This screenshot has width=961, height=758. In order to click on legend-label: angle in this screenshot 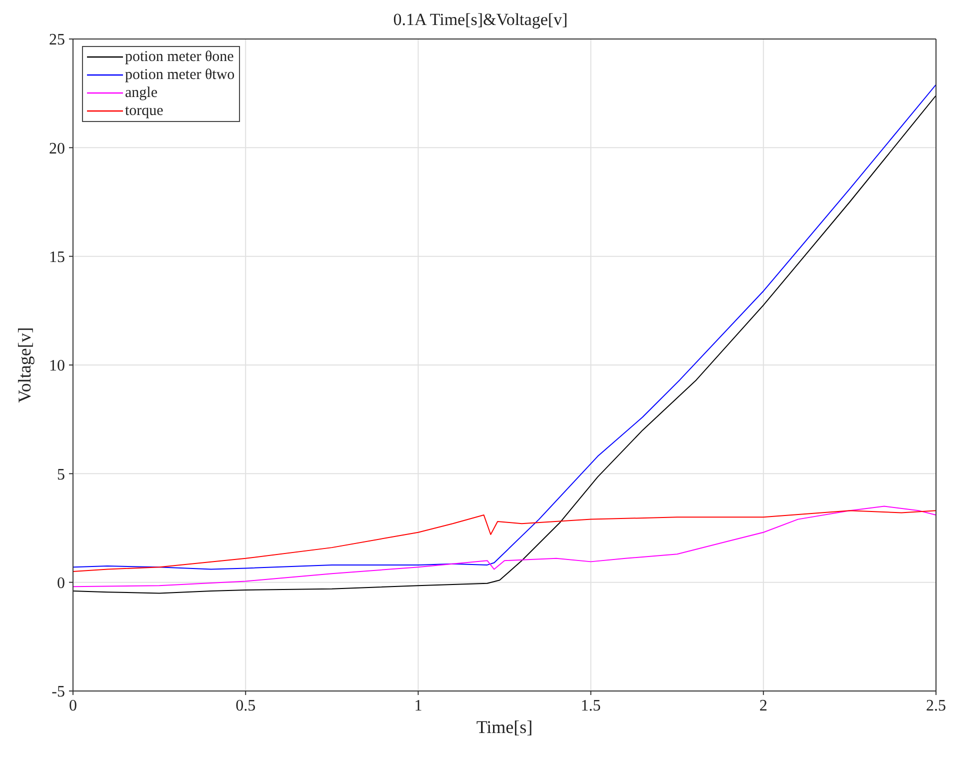, I will do `click(141, 93)`.